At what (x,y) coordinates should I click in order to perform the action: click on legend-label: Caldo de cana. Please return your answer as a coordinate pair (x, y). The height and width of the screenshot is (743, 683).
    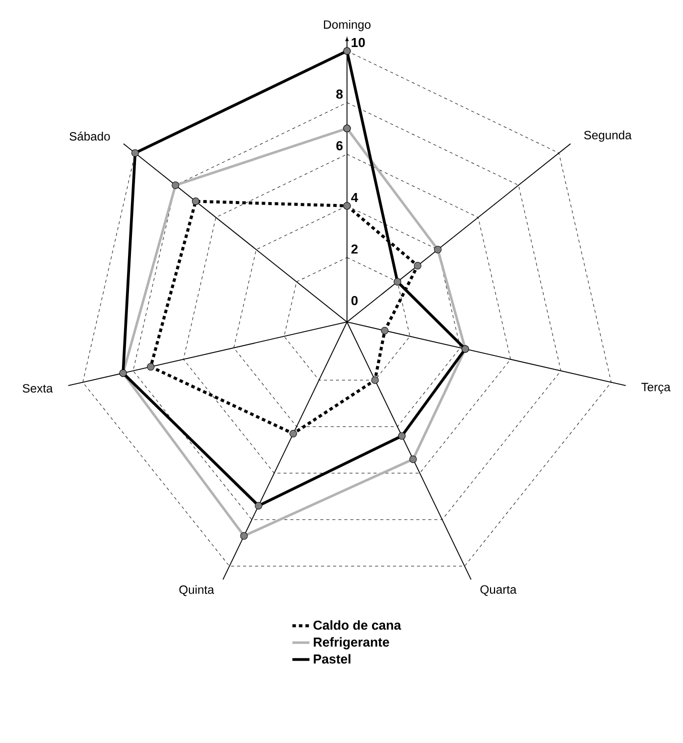
    Looking at the image, I should click on (358, 625).